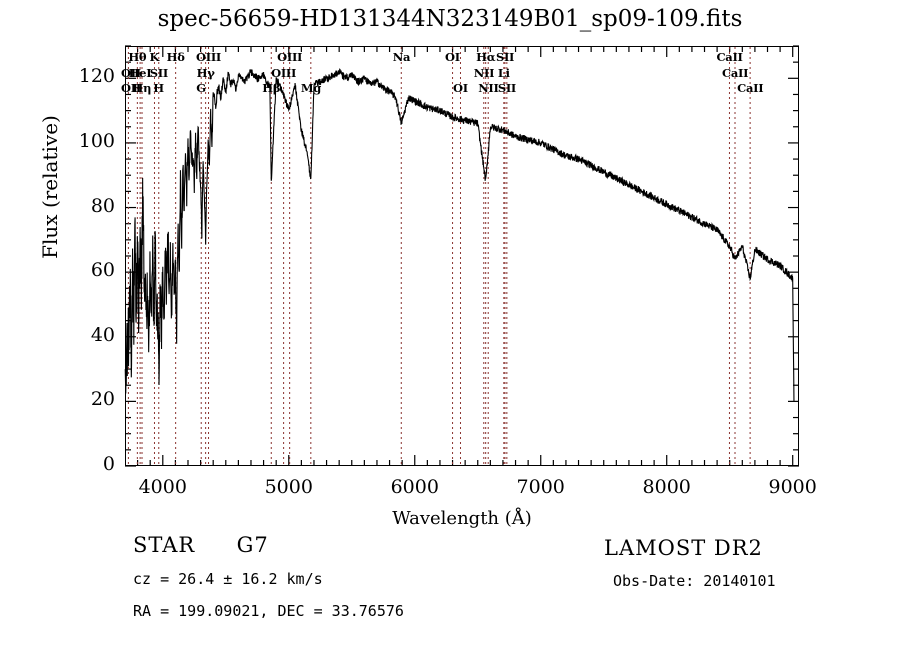 Image resolution: width=900 pixels, height=649 pixels. What do you see at coordinates (201, 545) in the screenshot?
I see `object-type-class: STAR G7` at bounding box center [201, 545].